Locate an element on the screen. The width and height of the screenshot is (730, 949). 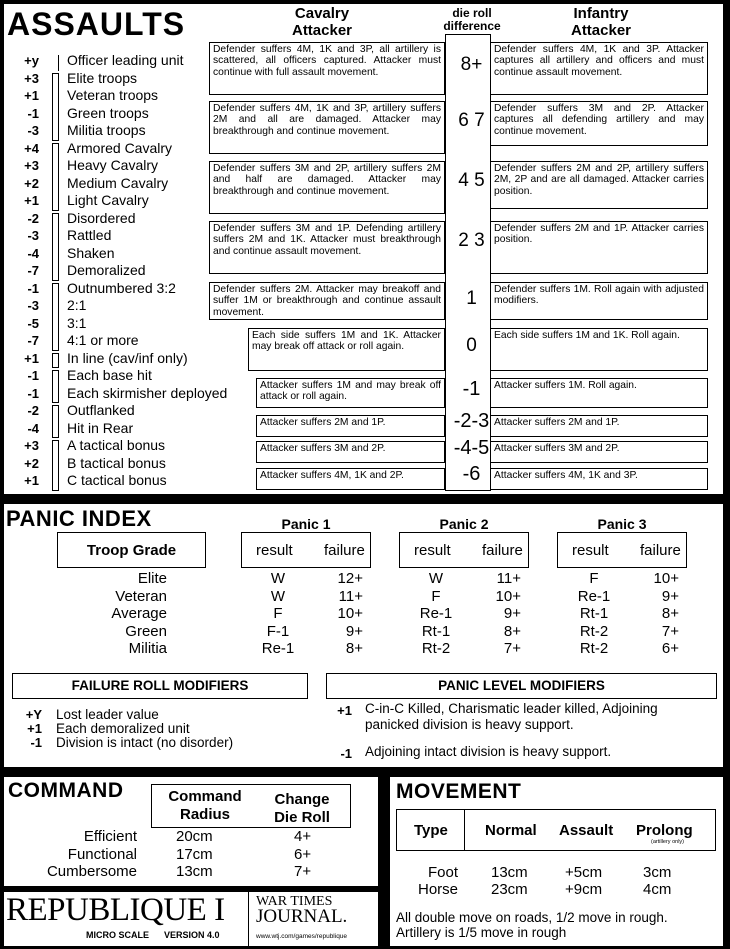
troop-grade: Militia is located at coordinates (147, 648).